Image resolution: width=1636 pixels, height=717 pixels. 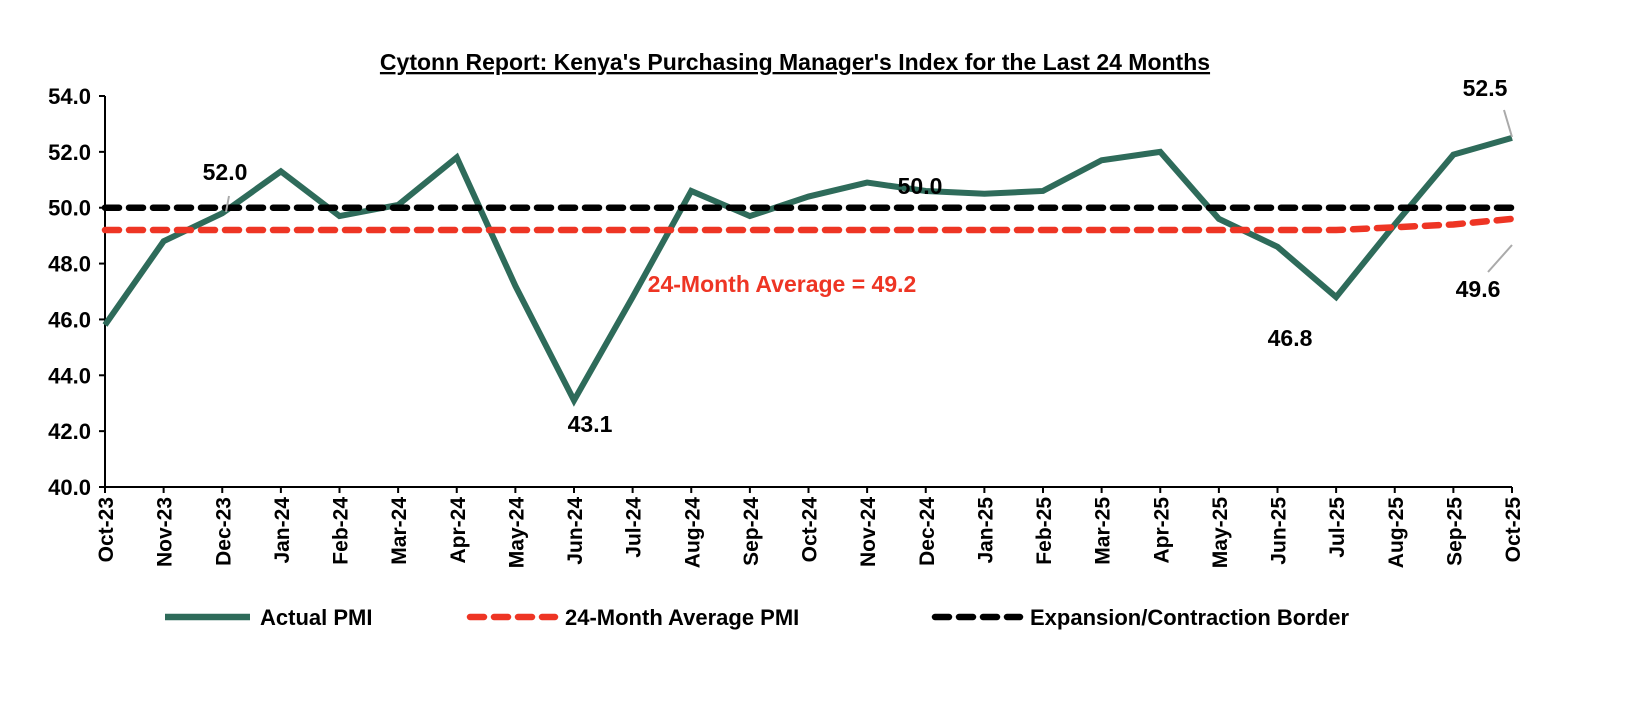 What do you see at coordinates (69, 152) in the screenshot?
I see `y-tick-label: 52.0` at bounding box center [69, 152].